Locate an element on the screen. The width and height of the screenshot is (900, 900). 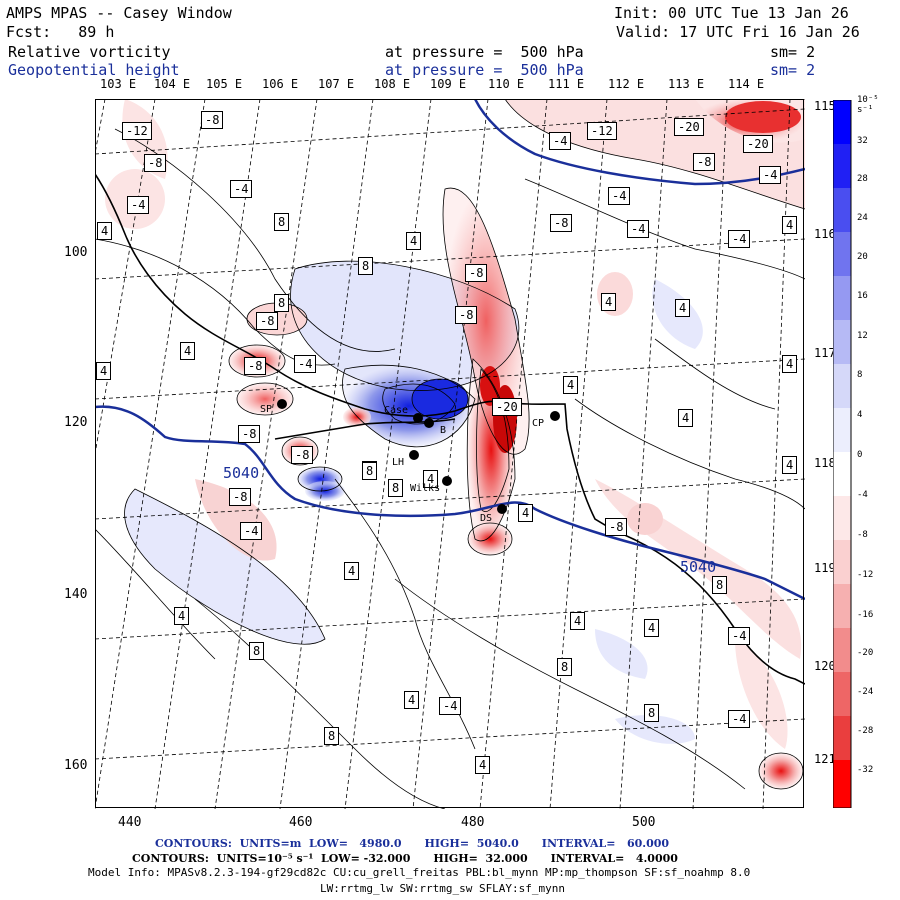
height-contour-labels: 5040 5040 is located at coordinates (469, 520).